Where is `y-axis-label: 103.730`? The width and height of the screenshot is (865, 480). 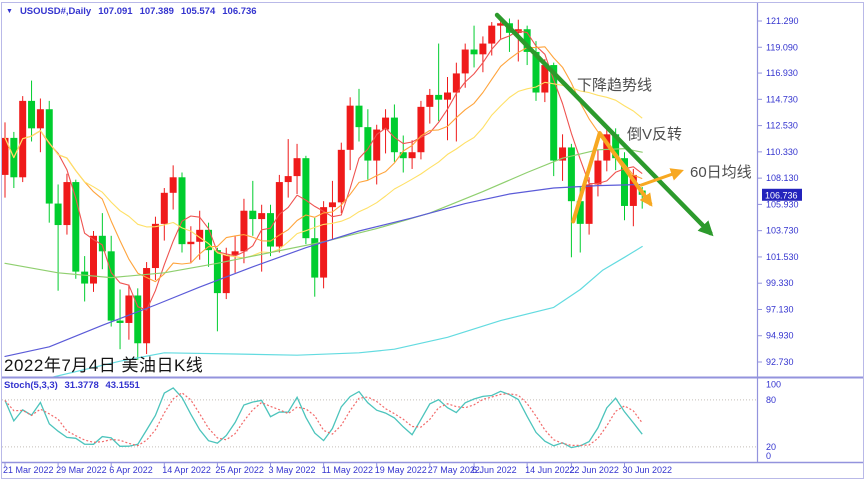
y-axis-label: 103.730 is located at coordinates (782, 231).